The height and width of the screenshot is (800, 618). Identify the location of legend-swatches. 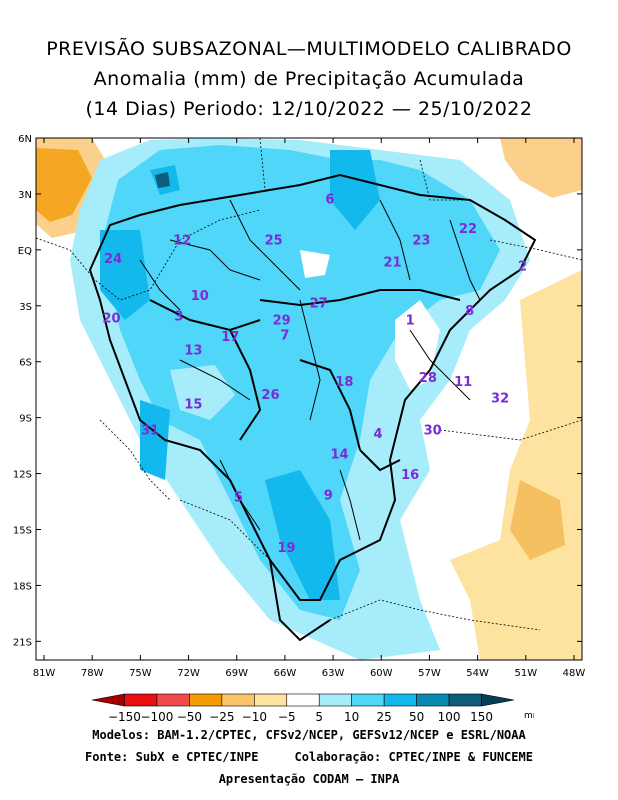
(303, 700).